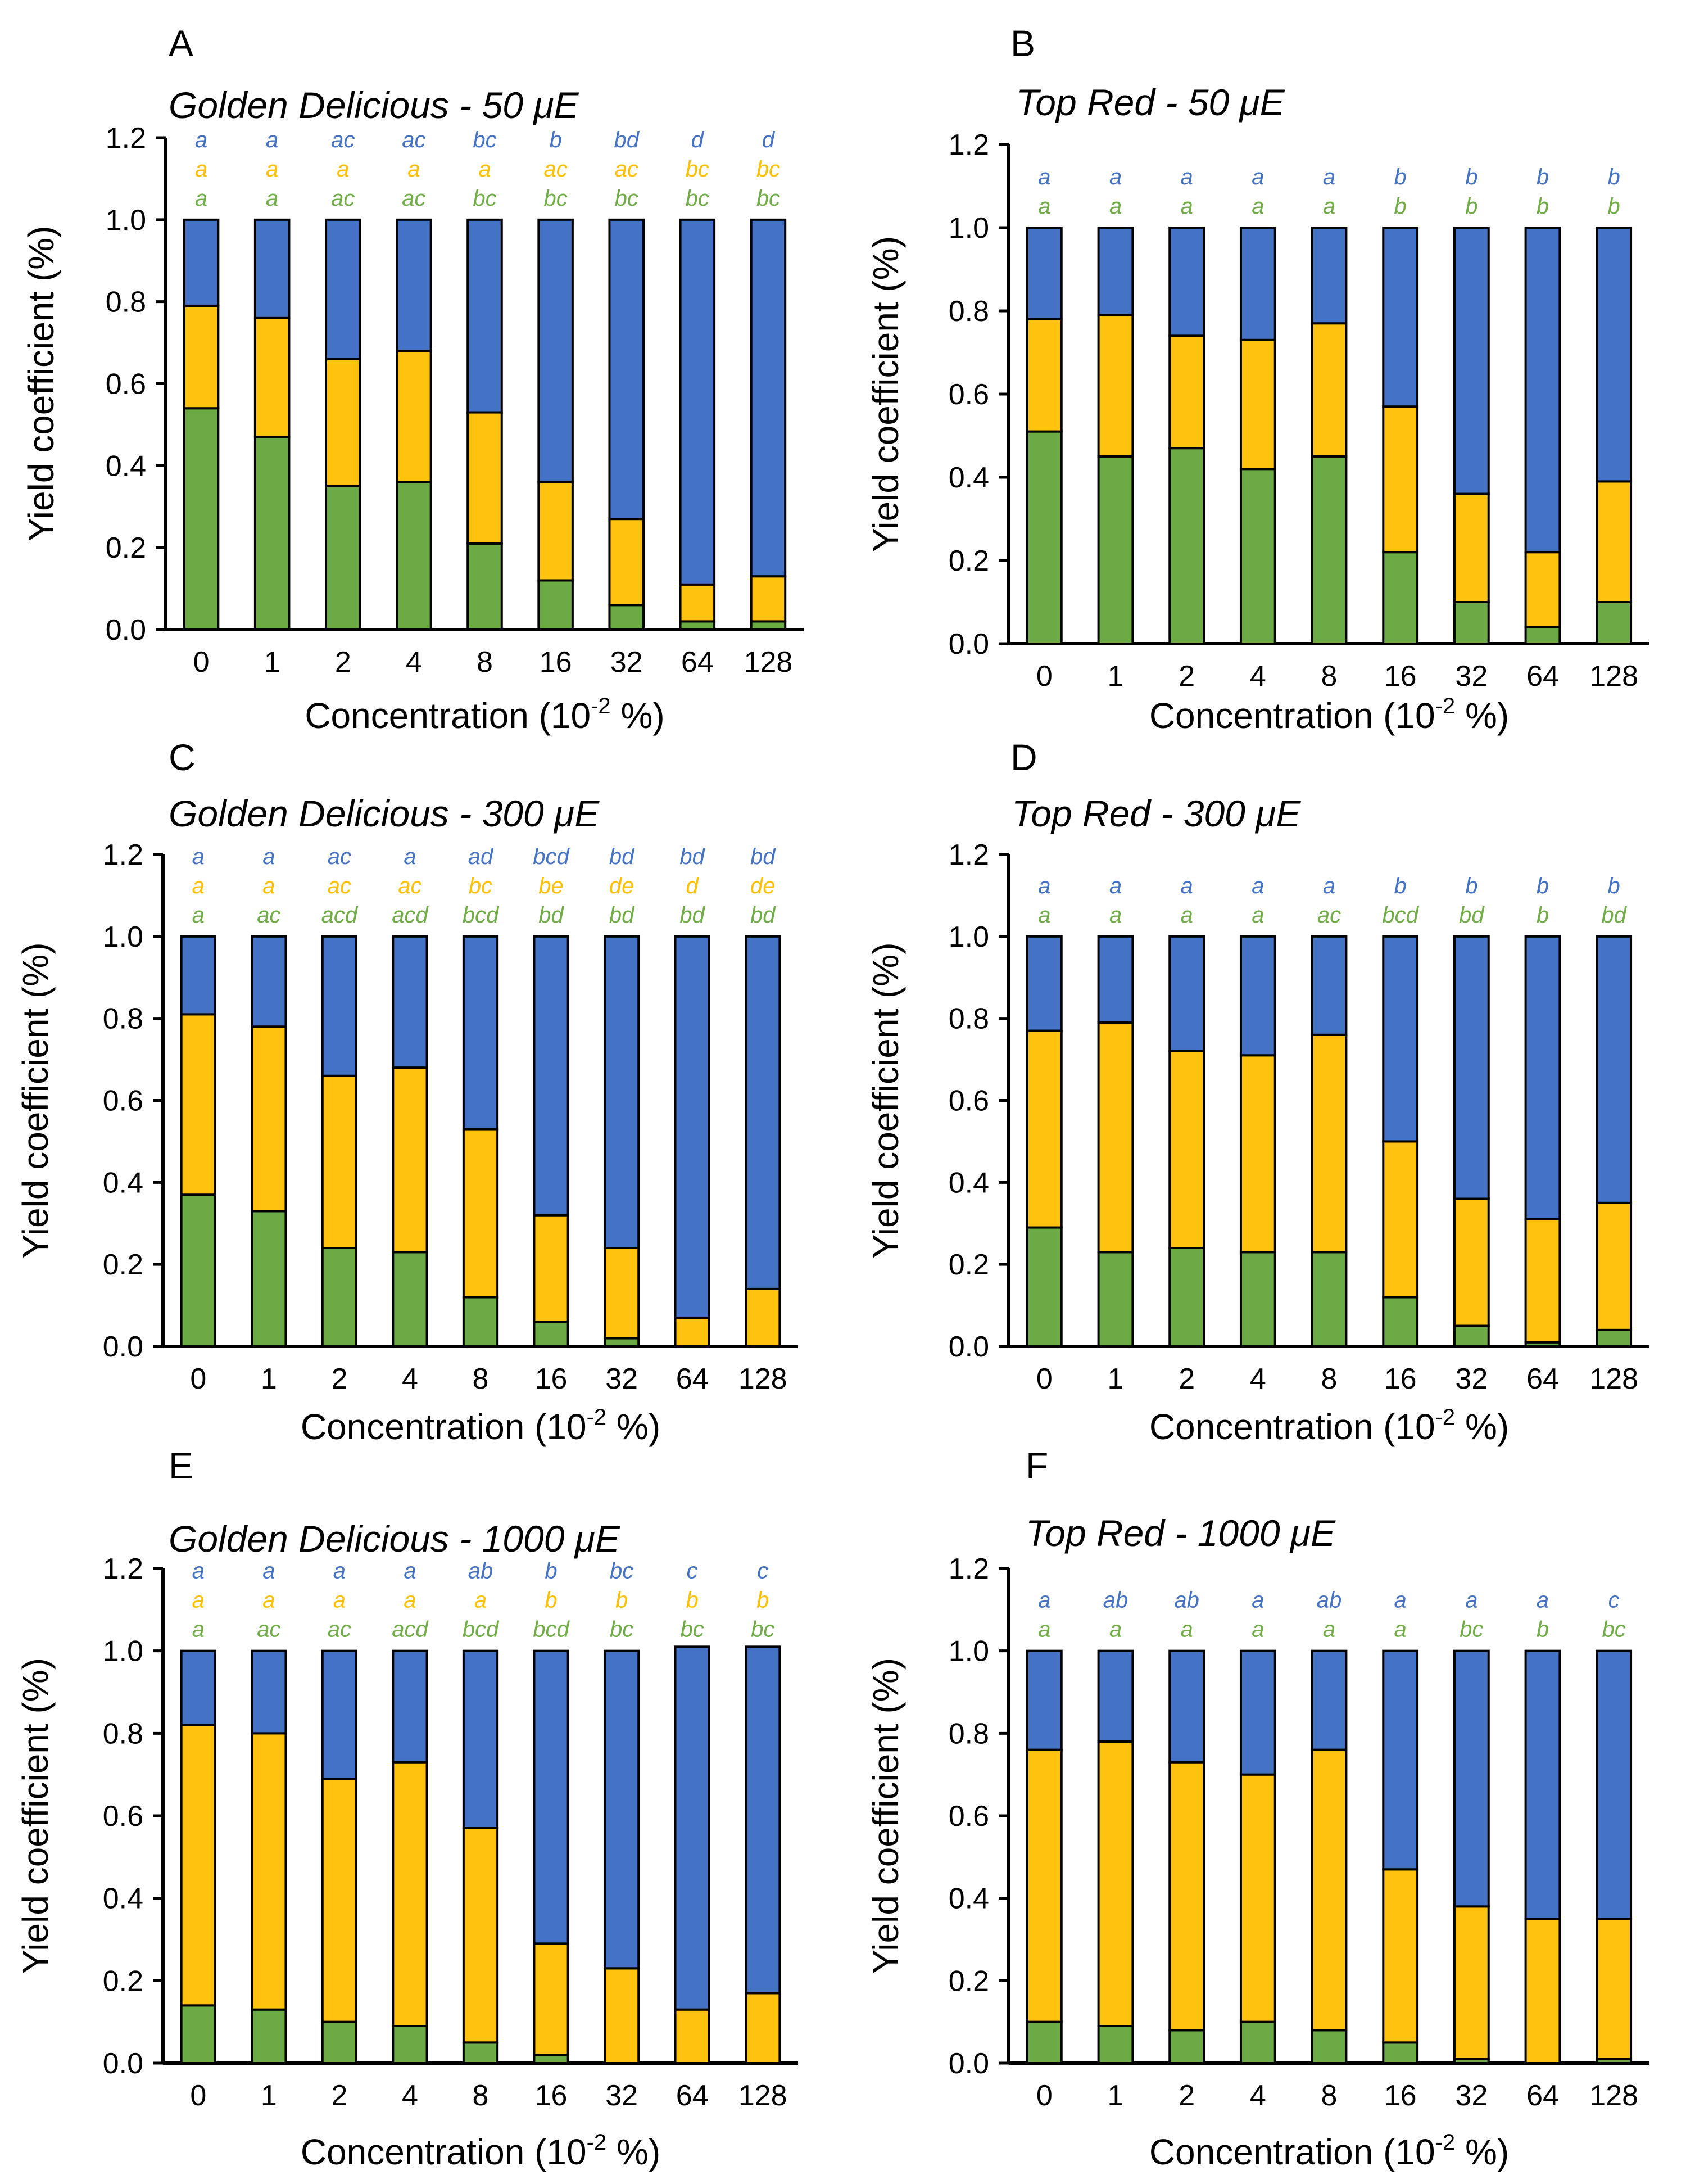  What do you see at coordinates (555, 169) in the screenshot?
I see `significance-yellow: ac` at bounding box center [555, 169].